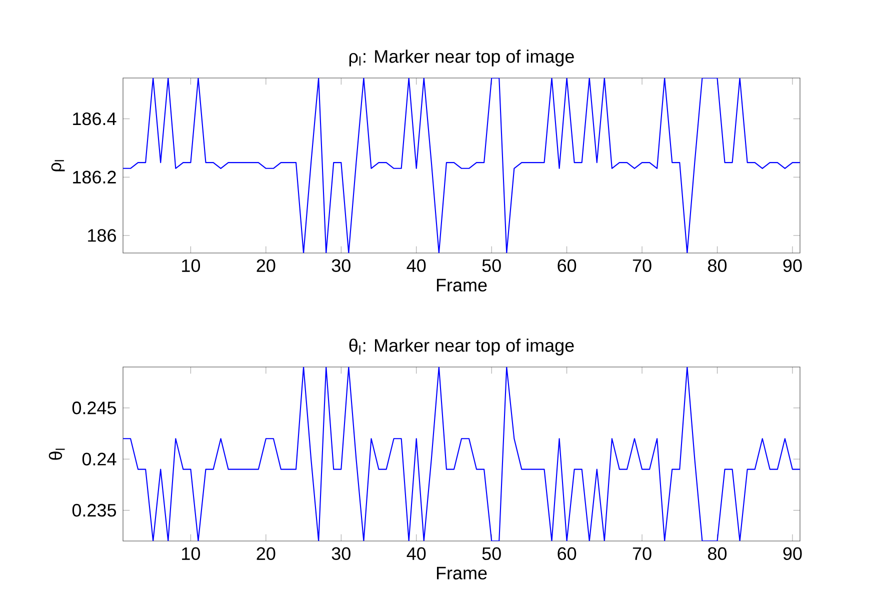 This screenshot has height=609, width=870. What do you see at coordinates (94, 119) in the screenshot?
I see `y-tick-label: 186.4` at bounding box center [94, 119].